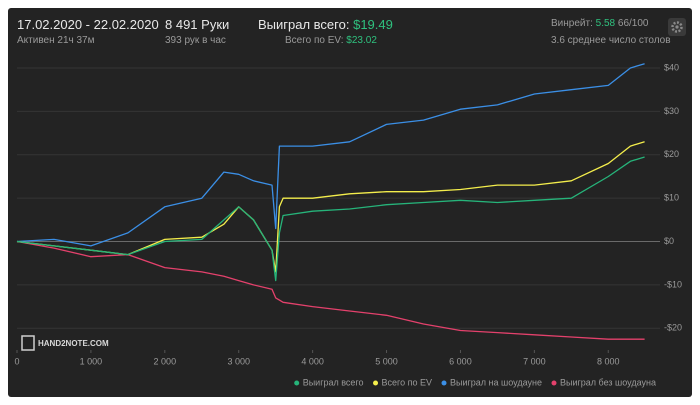 The width and height of the screenshot is (700, 405). I want to click on period: 17.02.2020 - 22.02.2020, so click(88, 24).